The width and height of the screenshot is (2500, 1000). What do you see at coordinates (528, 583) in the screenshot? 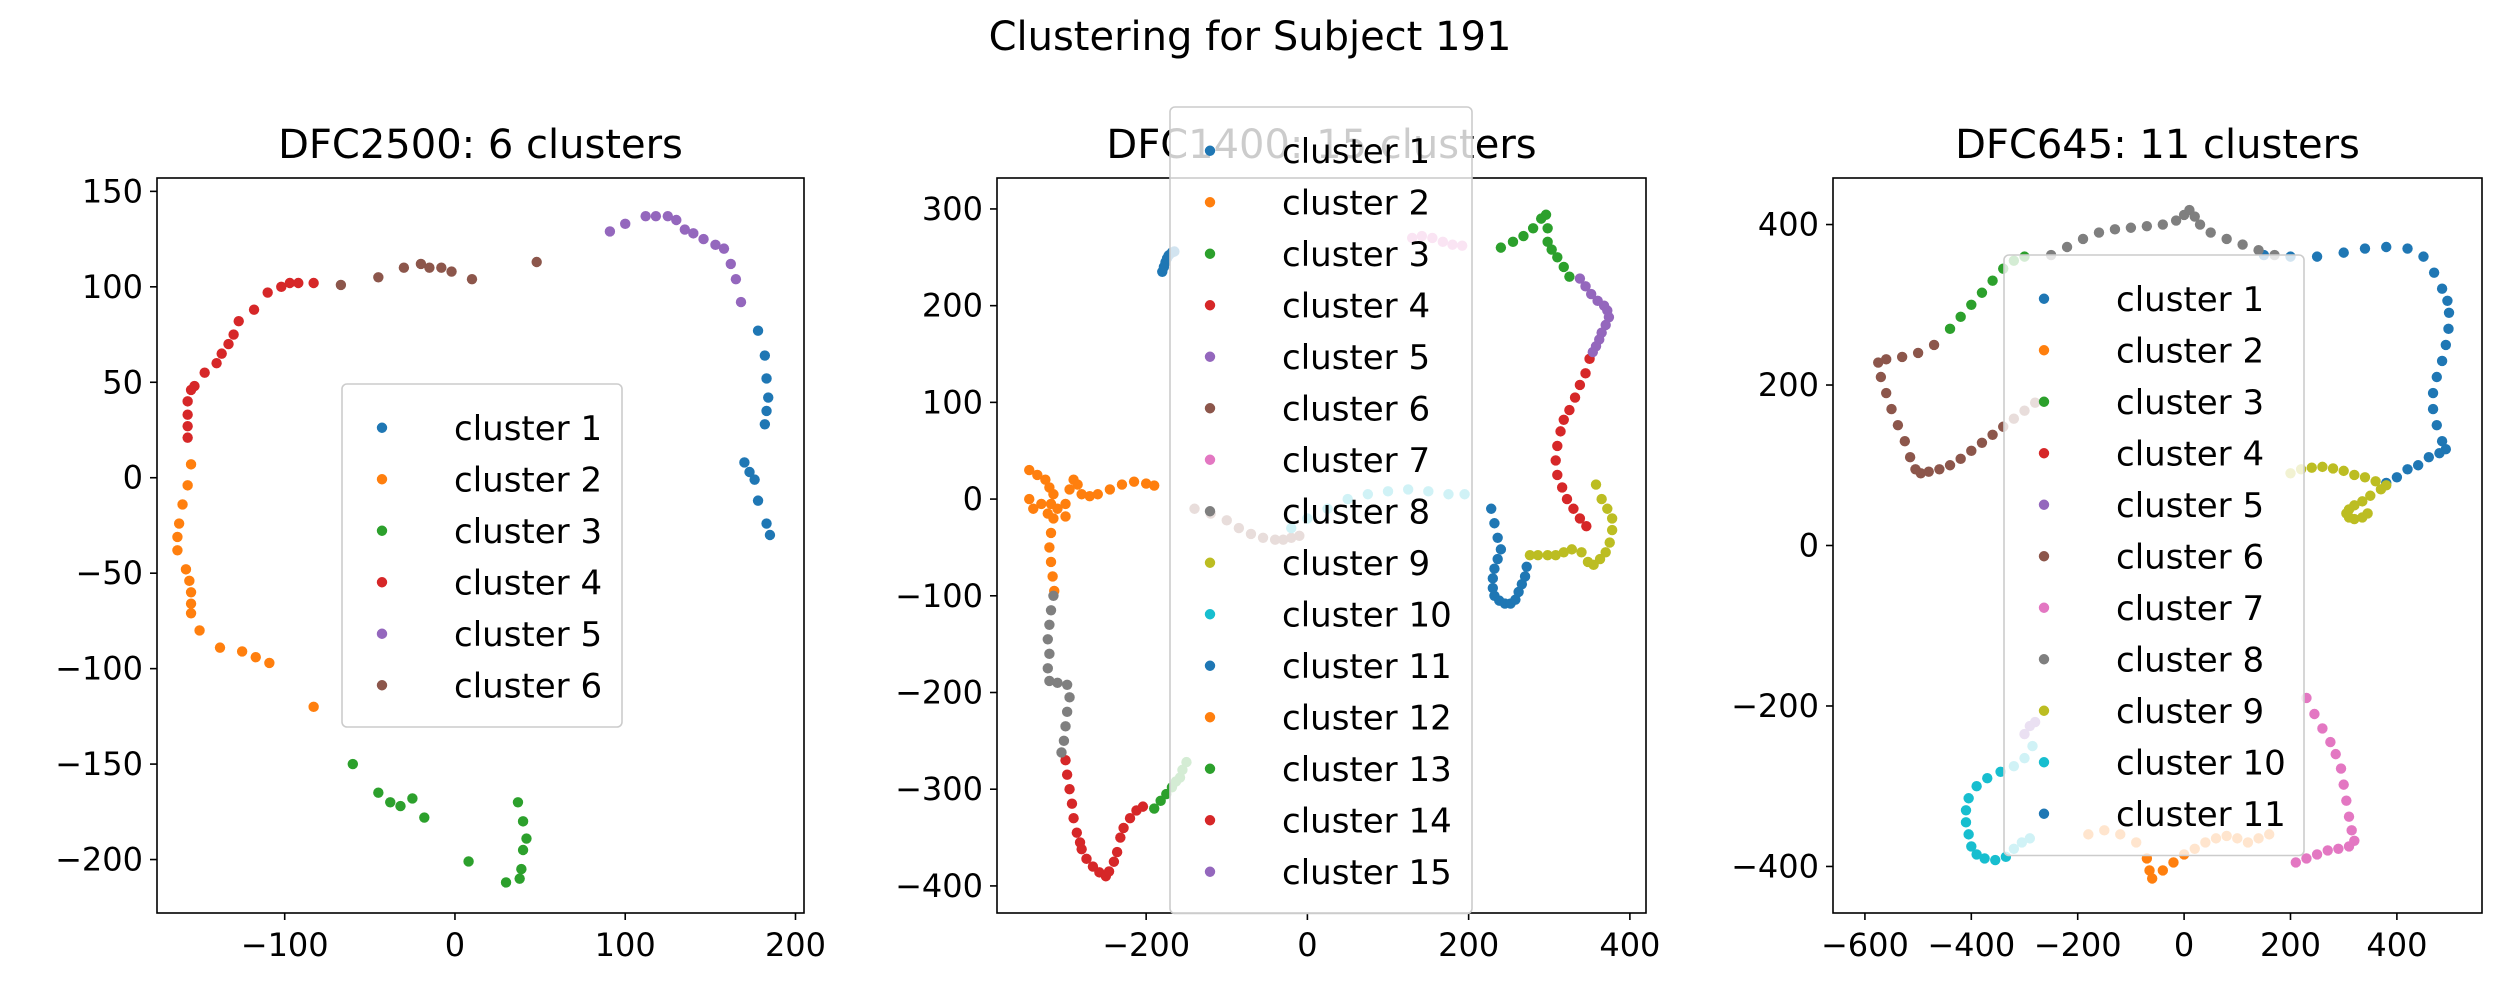
I see `legend-label: cluster 4` at bounding box center [528, 583].